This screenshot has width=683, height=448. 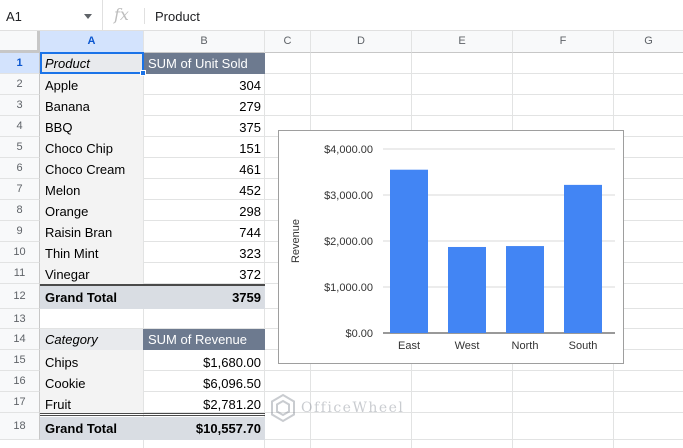 What do you see at coordinates (250, 232) in the screenshot?
I see `pivot1-row-value: 744` at bounding box center [250, 232].